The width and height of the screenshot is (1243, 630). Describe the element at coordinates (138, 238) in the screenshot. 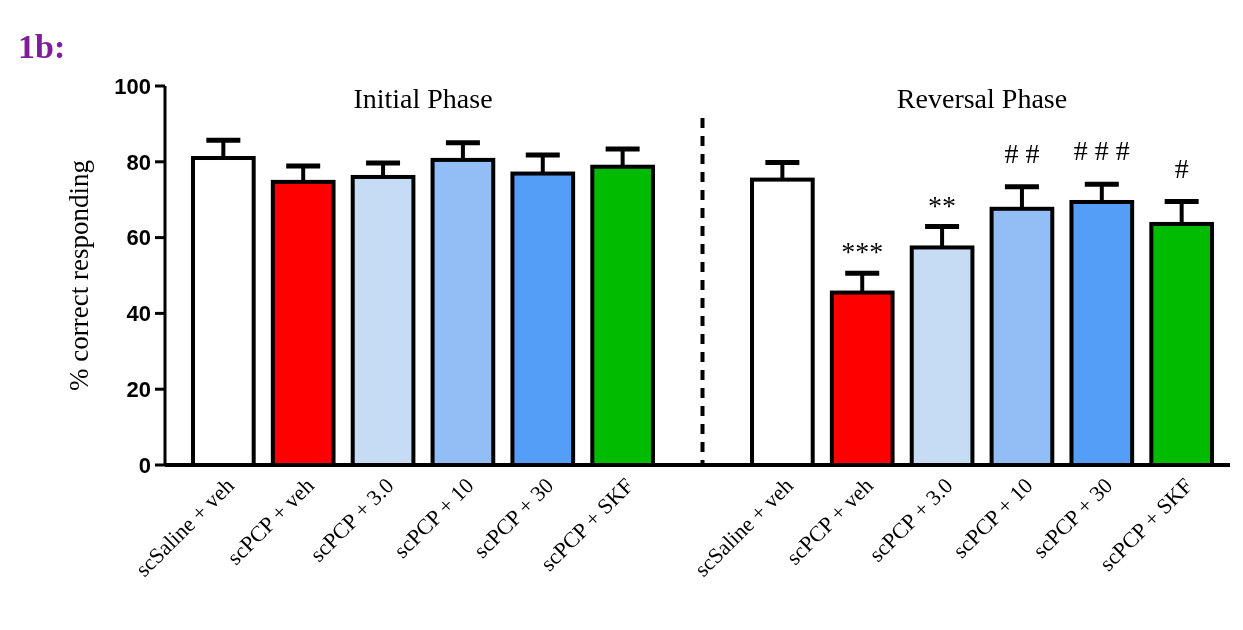

I see `y-tick-label: 60` at that location.